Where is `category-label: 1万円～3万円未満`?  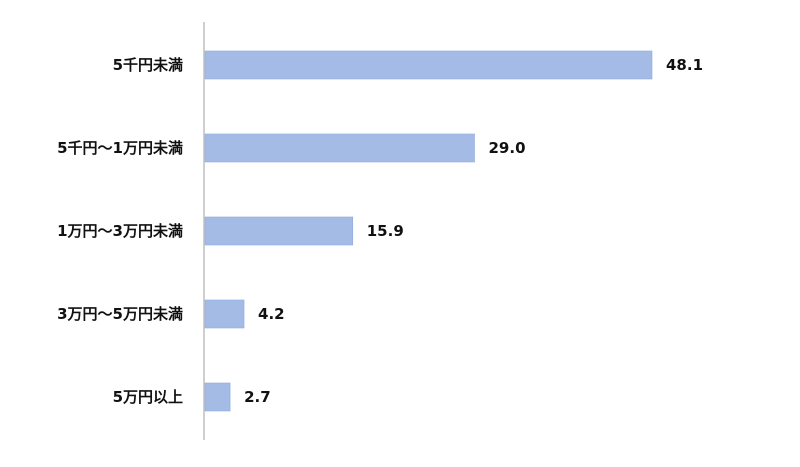 category-label: 1万円～3万円未満 is located at coordinates (120, 231).